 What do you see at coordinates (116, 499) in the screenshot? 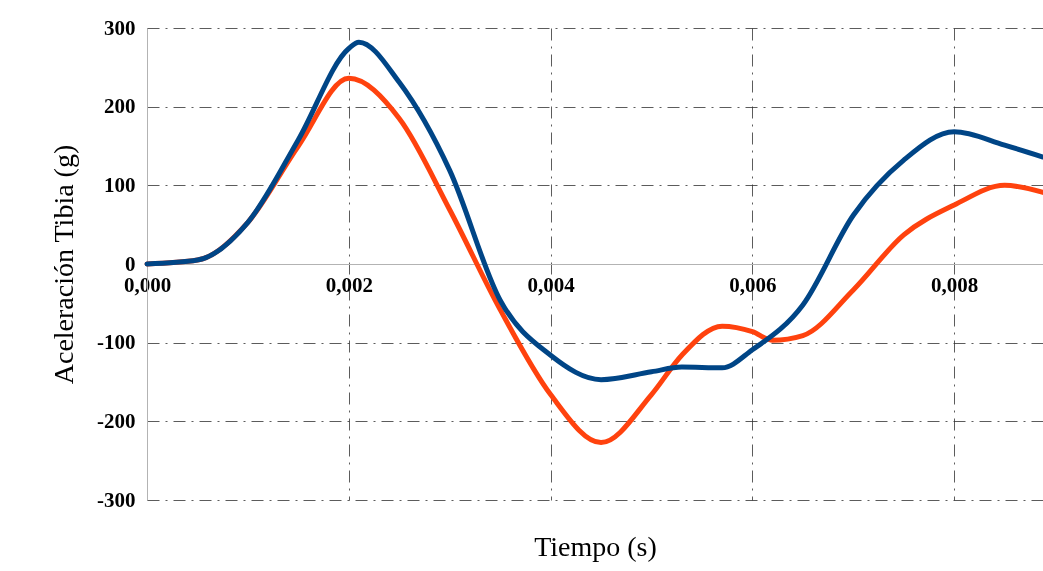
I see `y-tick-label: -300` at bounding box center [116, 499].